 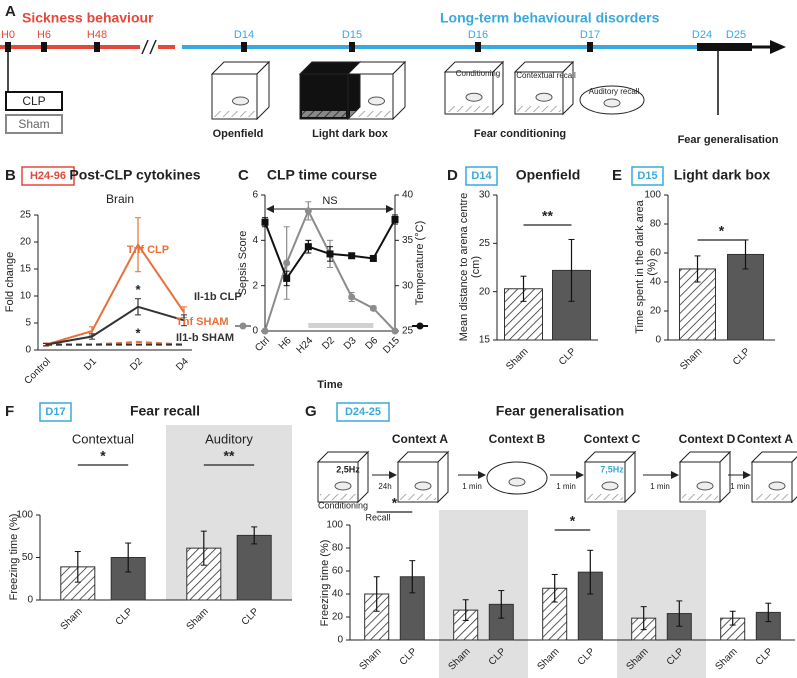 What do you see at coordinates (10, 11) in the screenshot?
I see `panel-letter: A` at bounding box center [10, 11].